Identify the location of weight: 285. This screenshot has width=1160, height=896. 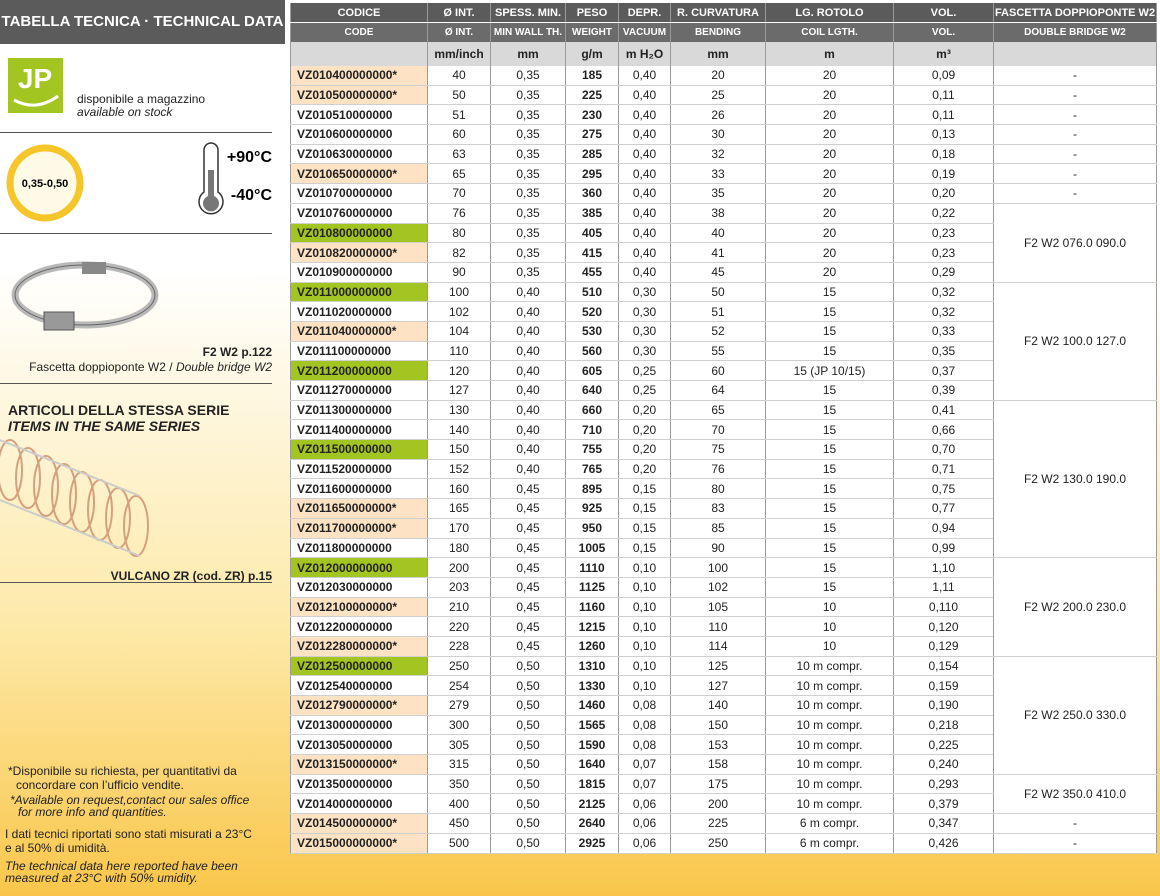
(592, 154).